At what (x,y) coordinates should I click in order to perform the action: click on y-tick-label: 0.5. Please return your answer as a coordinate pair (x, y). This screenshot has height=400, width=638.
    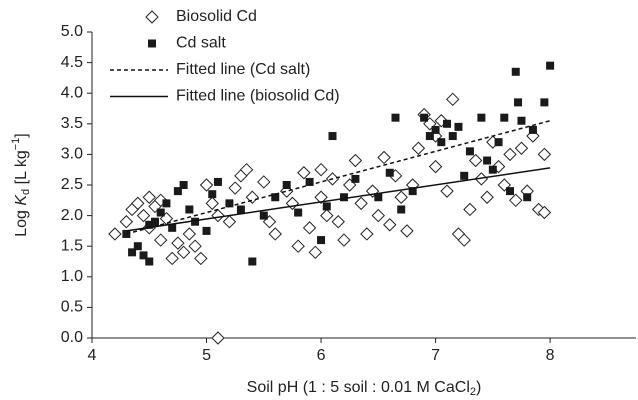
    Looking at the image, I should click on (72, 307).